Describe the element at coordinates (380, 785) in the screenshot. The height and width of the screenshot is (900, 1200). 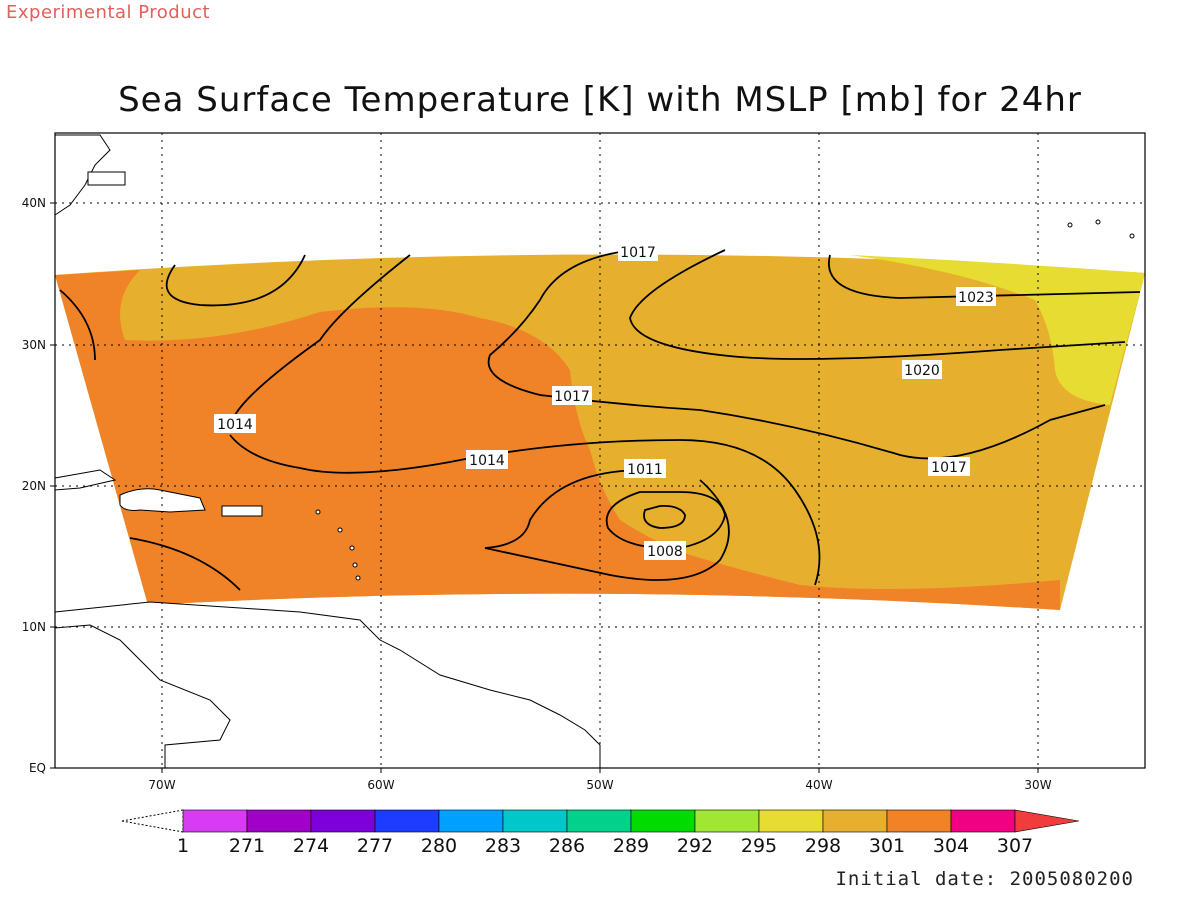
I see `lon-tick-label: 60W` at that location.